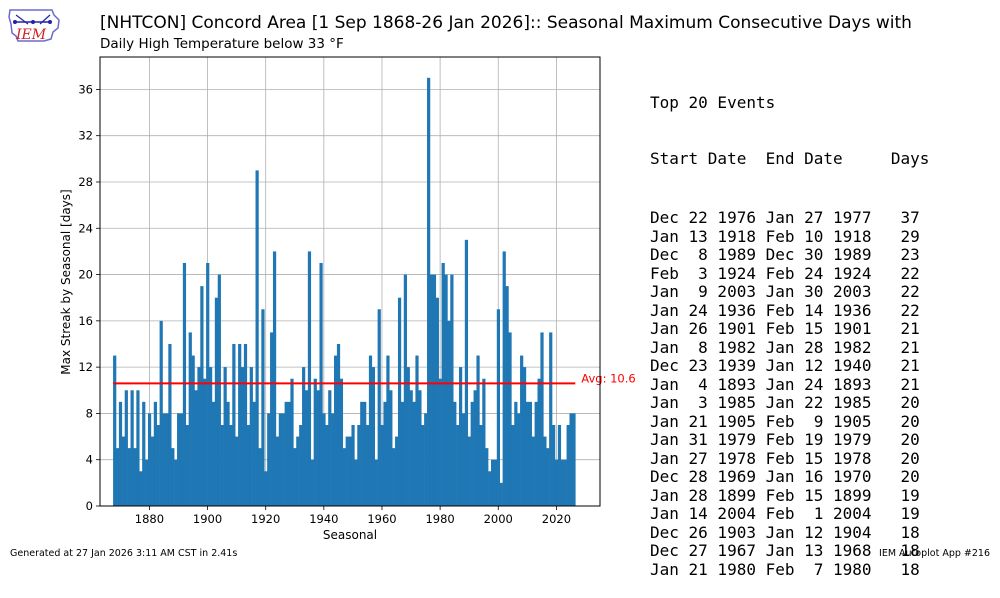 The image size is (1000, 598). Describe the element at coordinates (31, 35) in the screenshot. I see `logo-text: IEM` at that location.